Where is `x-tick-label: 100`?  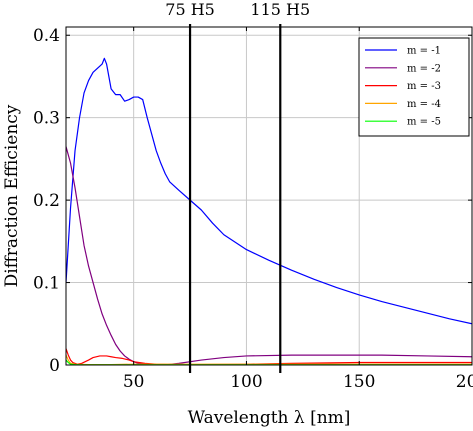
x-tick-label: 100 is located at coordinates (246, 382).